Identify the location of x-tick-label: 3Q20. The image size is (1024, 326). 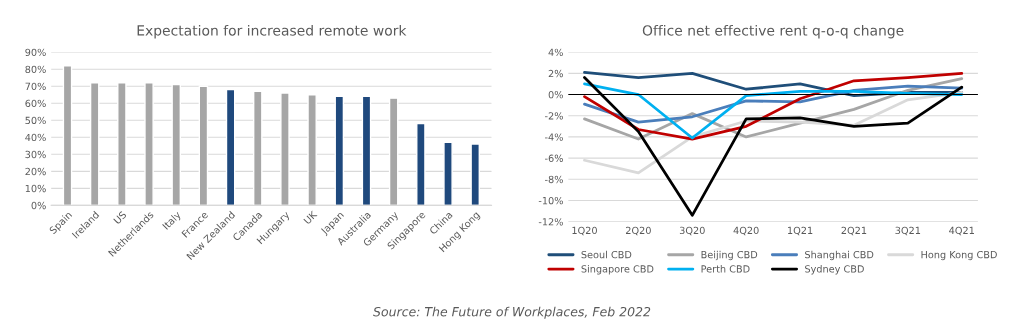
(692, 231).